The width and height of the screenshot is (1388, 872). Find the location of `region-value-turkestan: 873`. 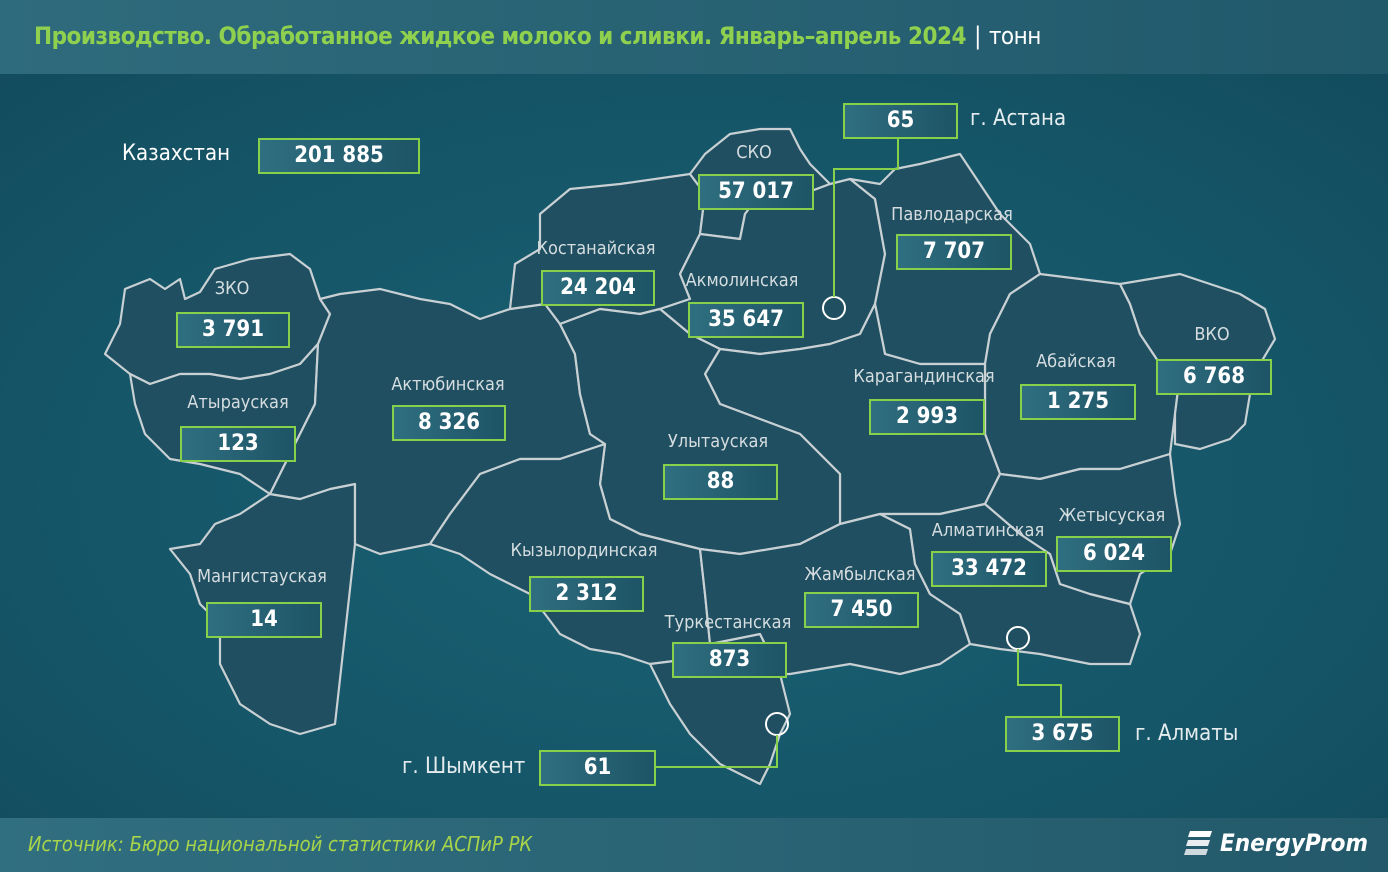

region-value-turkestan: 873 is located at coordinates (729, 660).